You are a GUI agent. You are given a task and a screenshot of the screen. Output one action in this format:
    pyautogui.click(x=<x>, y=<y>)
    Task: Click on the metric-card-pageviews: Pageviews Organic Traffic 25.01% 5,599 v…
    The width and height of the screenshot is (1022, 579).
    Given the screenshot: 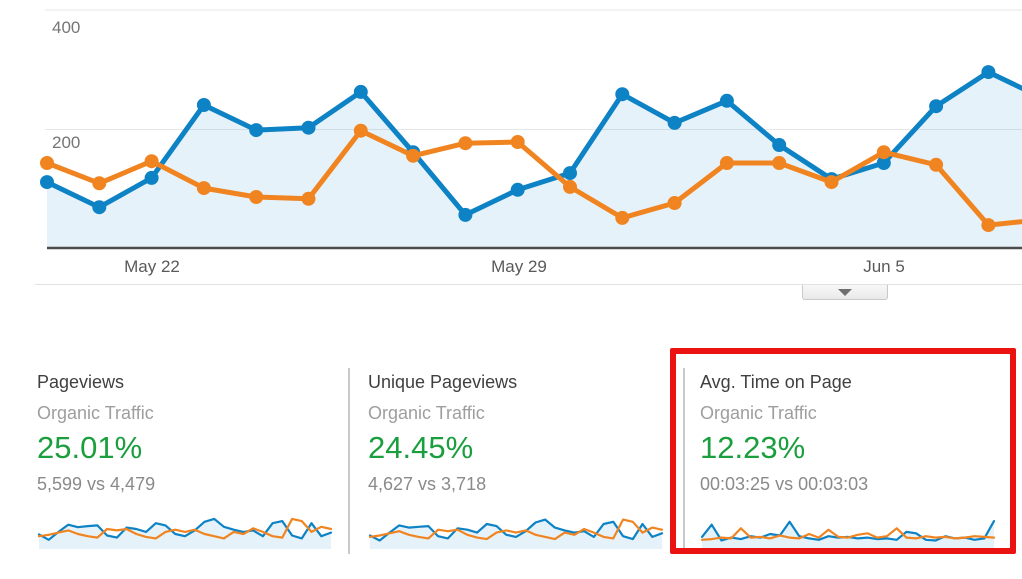 What is the action you would take?
    pyautogui.click(x=185, y=461)
    